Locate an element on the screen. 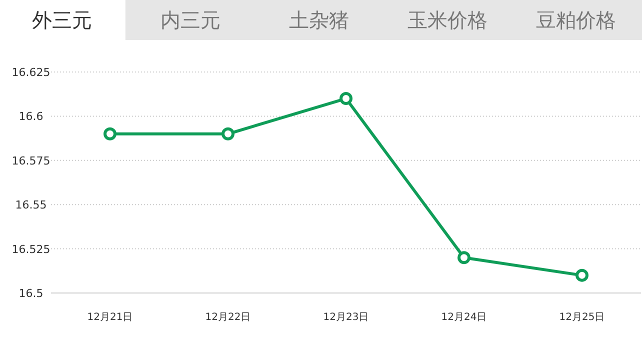 The height and width of the screenshot is (340, 642). x-tick-label: 12月21日 is located at coordinates (110, 317).